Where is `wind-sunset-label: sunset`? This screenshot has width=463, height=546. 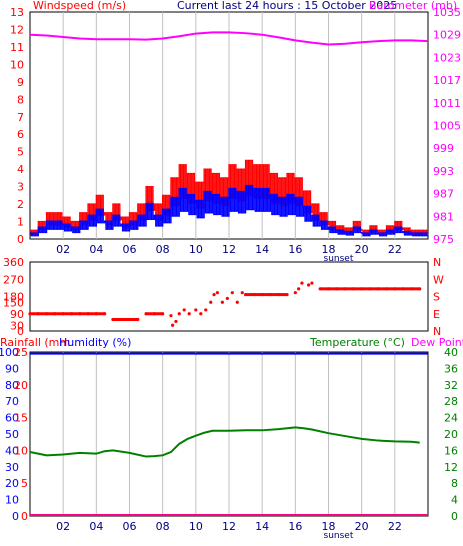 wind-sunset-label: sunset is located at coordinates (339, 259).